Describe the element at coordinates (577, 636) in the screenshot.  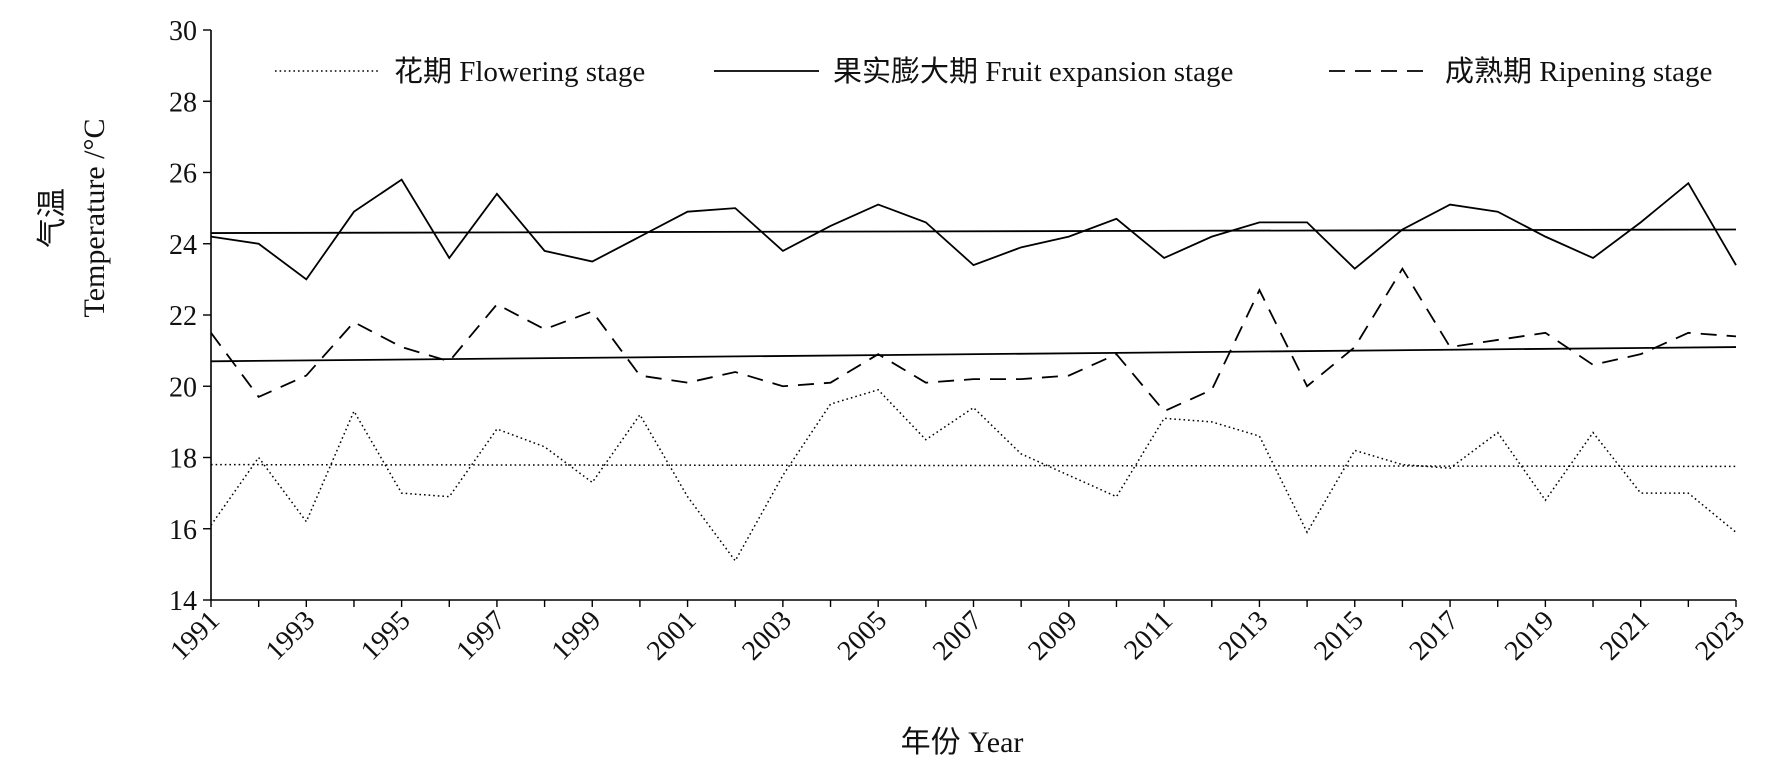
I see `x-tick-label: 1999` at that location.